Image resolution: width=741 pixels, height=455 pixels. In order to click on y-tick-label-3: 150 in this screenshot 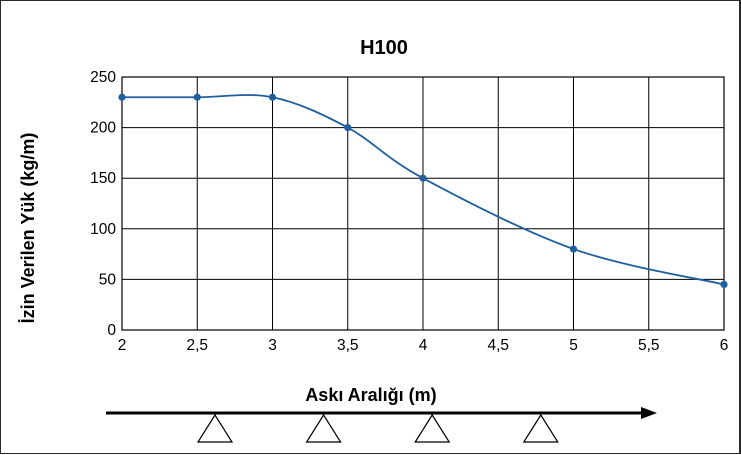, I will do `click(103, 178)`.